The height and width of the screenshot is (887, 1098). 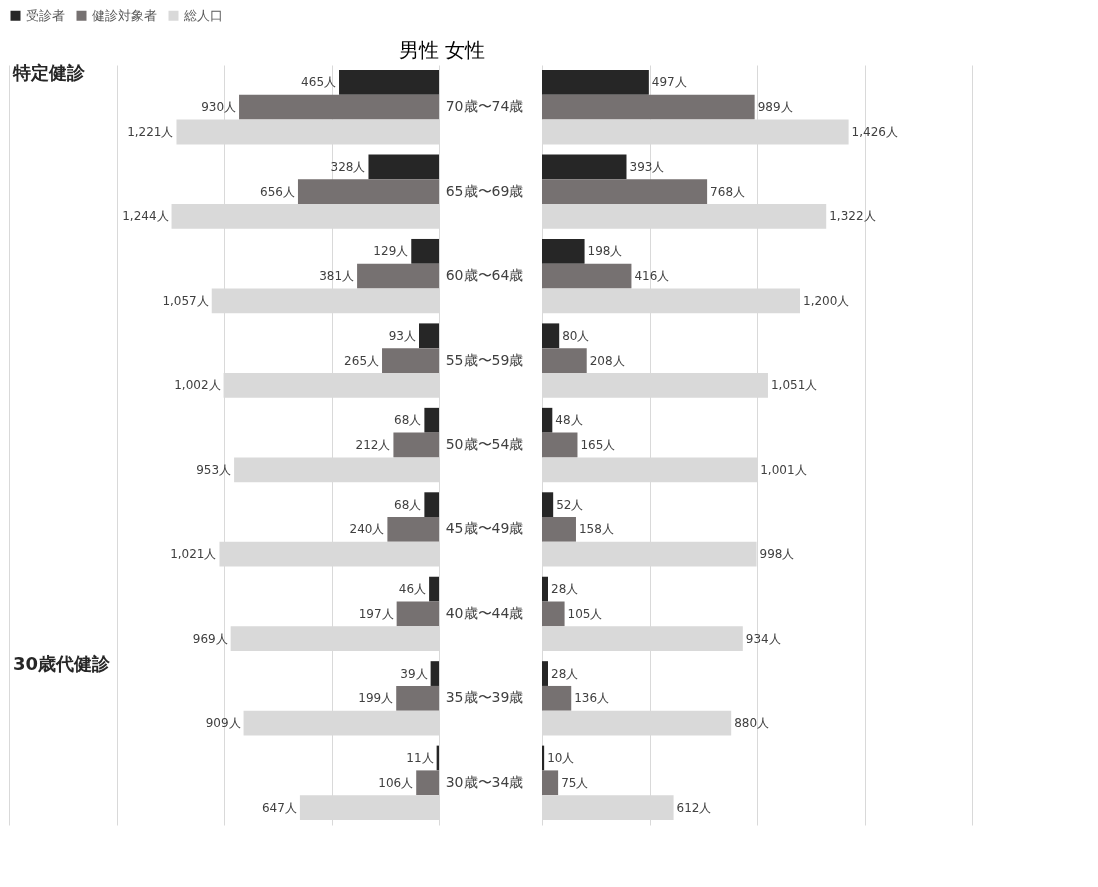 What do you see at coordinates (396, 782) in the screenshot?
I see `data-label: 106人` at bounding box center [396, 782].